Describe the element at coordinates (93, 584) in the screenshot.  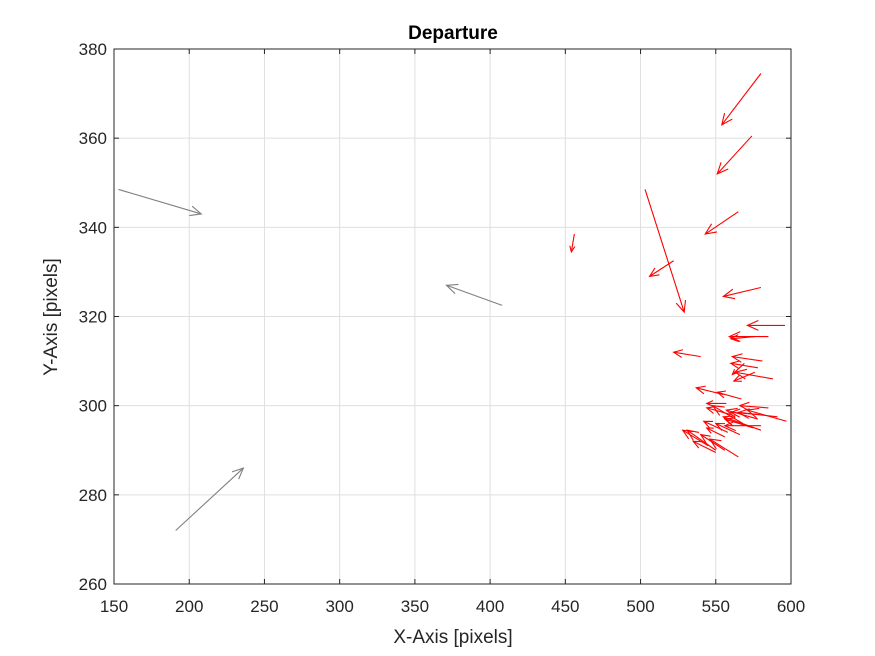
I see `y-tick-label: 260` at that location.